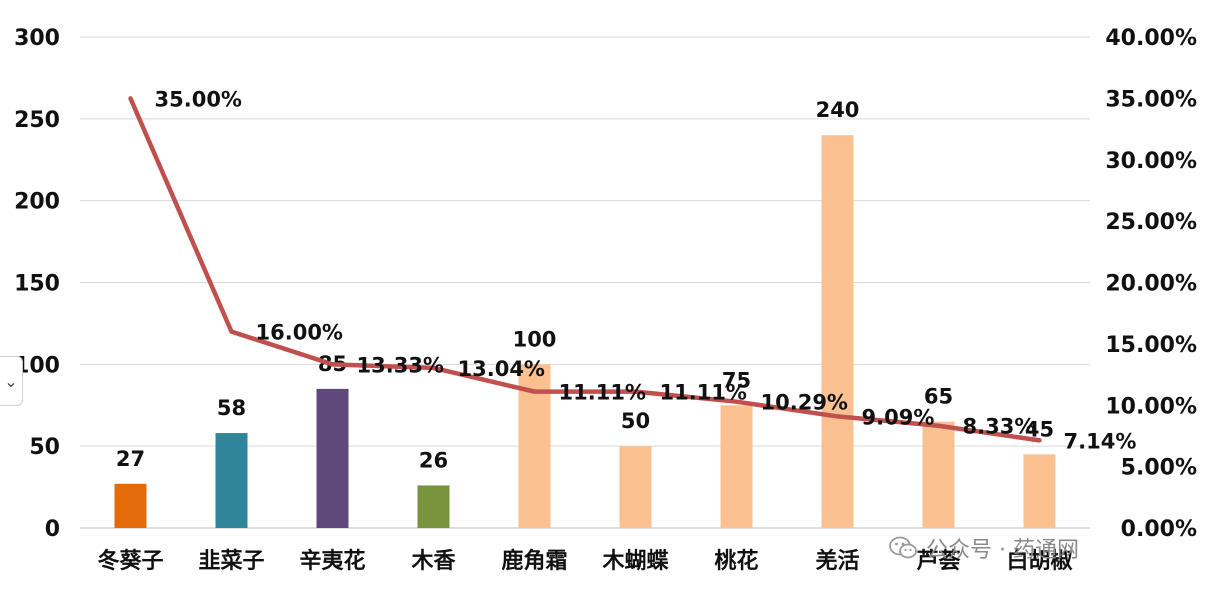 The height and width of the screenshot is (594, 1210). I want to click on line-value-label: 13.33%, so click(400, 365).